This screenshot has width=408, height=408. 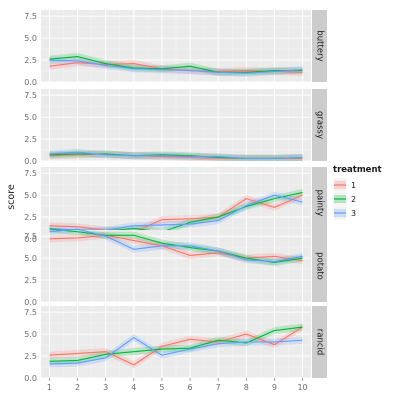 I want to click on facet-panel-rancid: 0.0 2.5 5.0 7.5 rancid, so click(x=175, y=344).